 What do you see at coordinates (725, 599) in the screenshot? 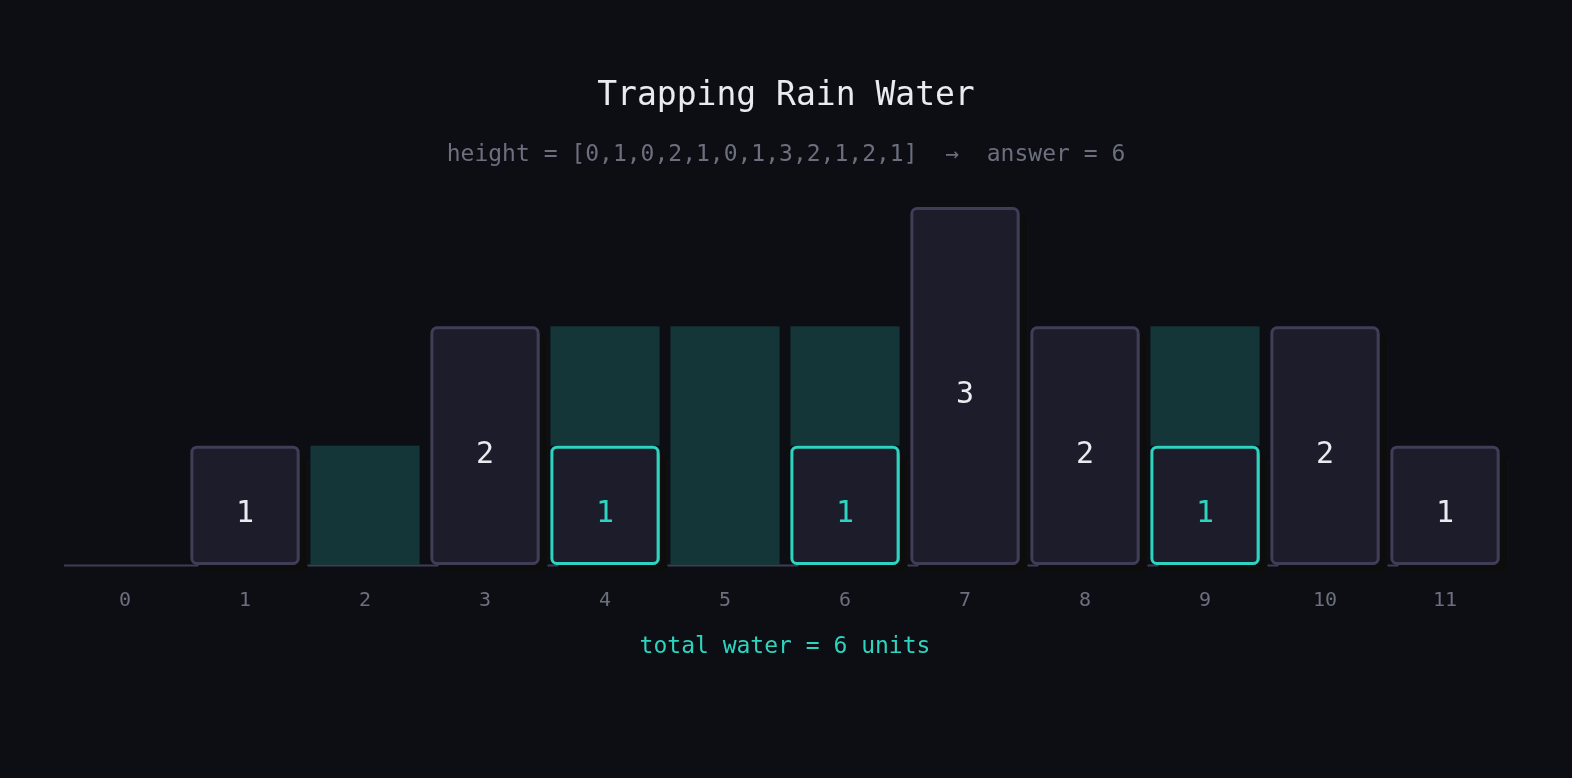
I see `x-tick-label: 5` at bounding box center [725, 599].